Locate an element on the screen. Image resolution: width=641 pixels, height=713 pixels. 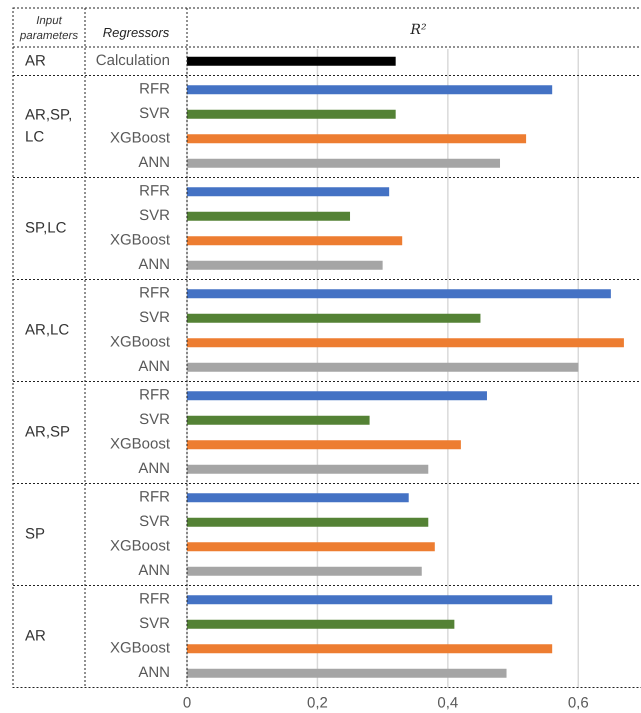
bar is located at coordinates (291, 61).